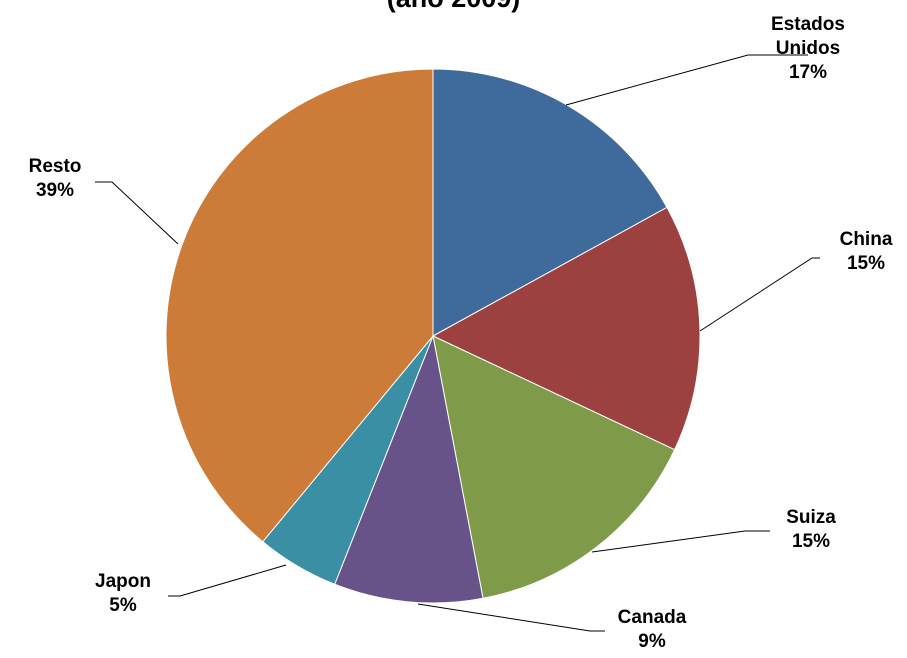 Image resolution: width=907 pixels, height=658 pixels. Describe the element at coordinates (511, 617) in the screenshot. I see `leader-line-canada` at that location.